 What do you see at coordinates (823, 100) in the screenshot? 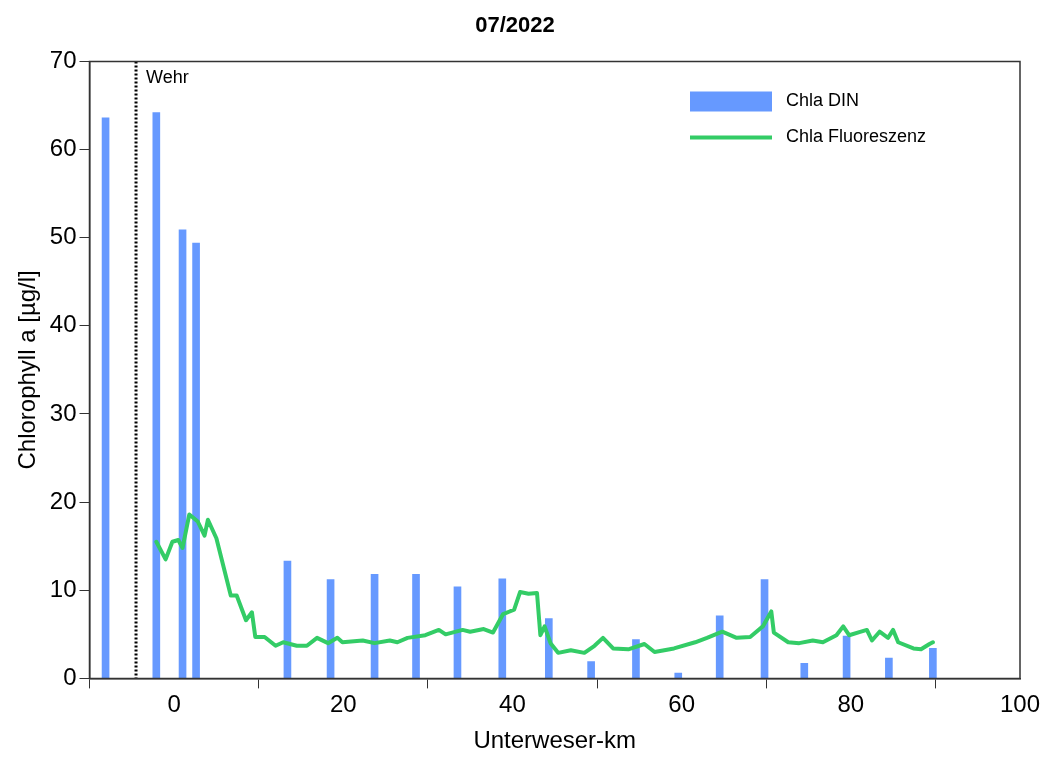
I see `legend-label: Chla DIN` at bounding box center [823, 100].